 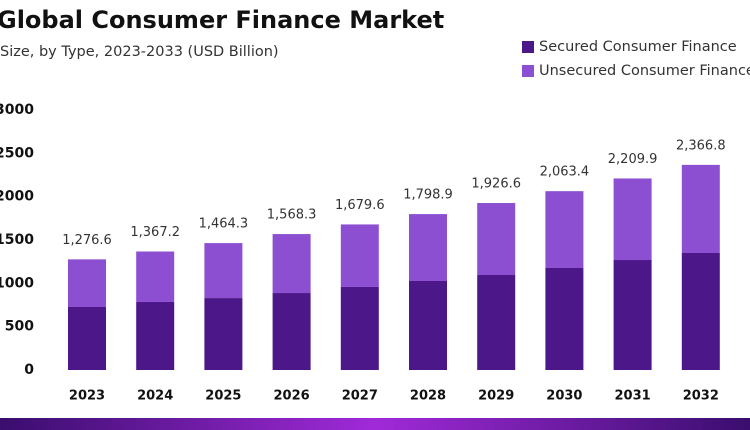 I want to click on total-label: 1,926.6, so click(x=496, y=184).